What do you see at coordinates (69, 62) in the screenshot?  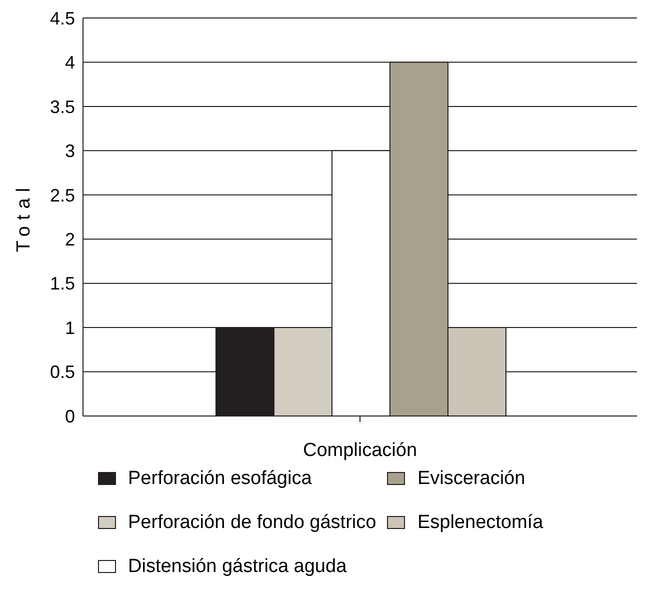 I see `y-tick-label: 4` at bounding box center [69, 62].